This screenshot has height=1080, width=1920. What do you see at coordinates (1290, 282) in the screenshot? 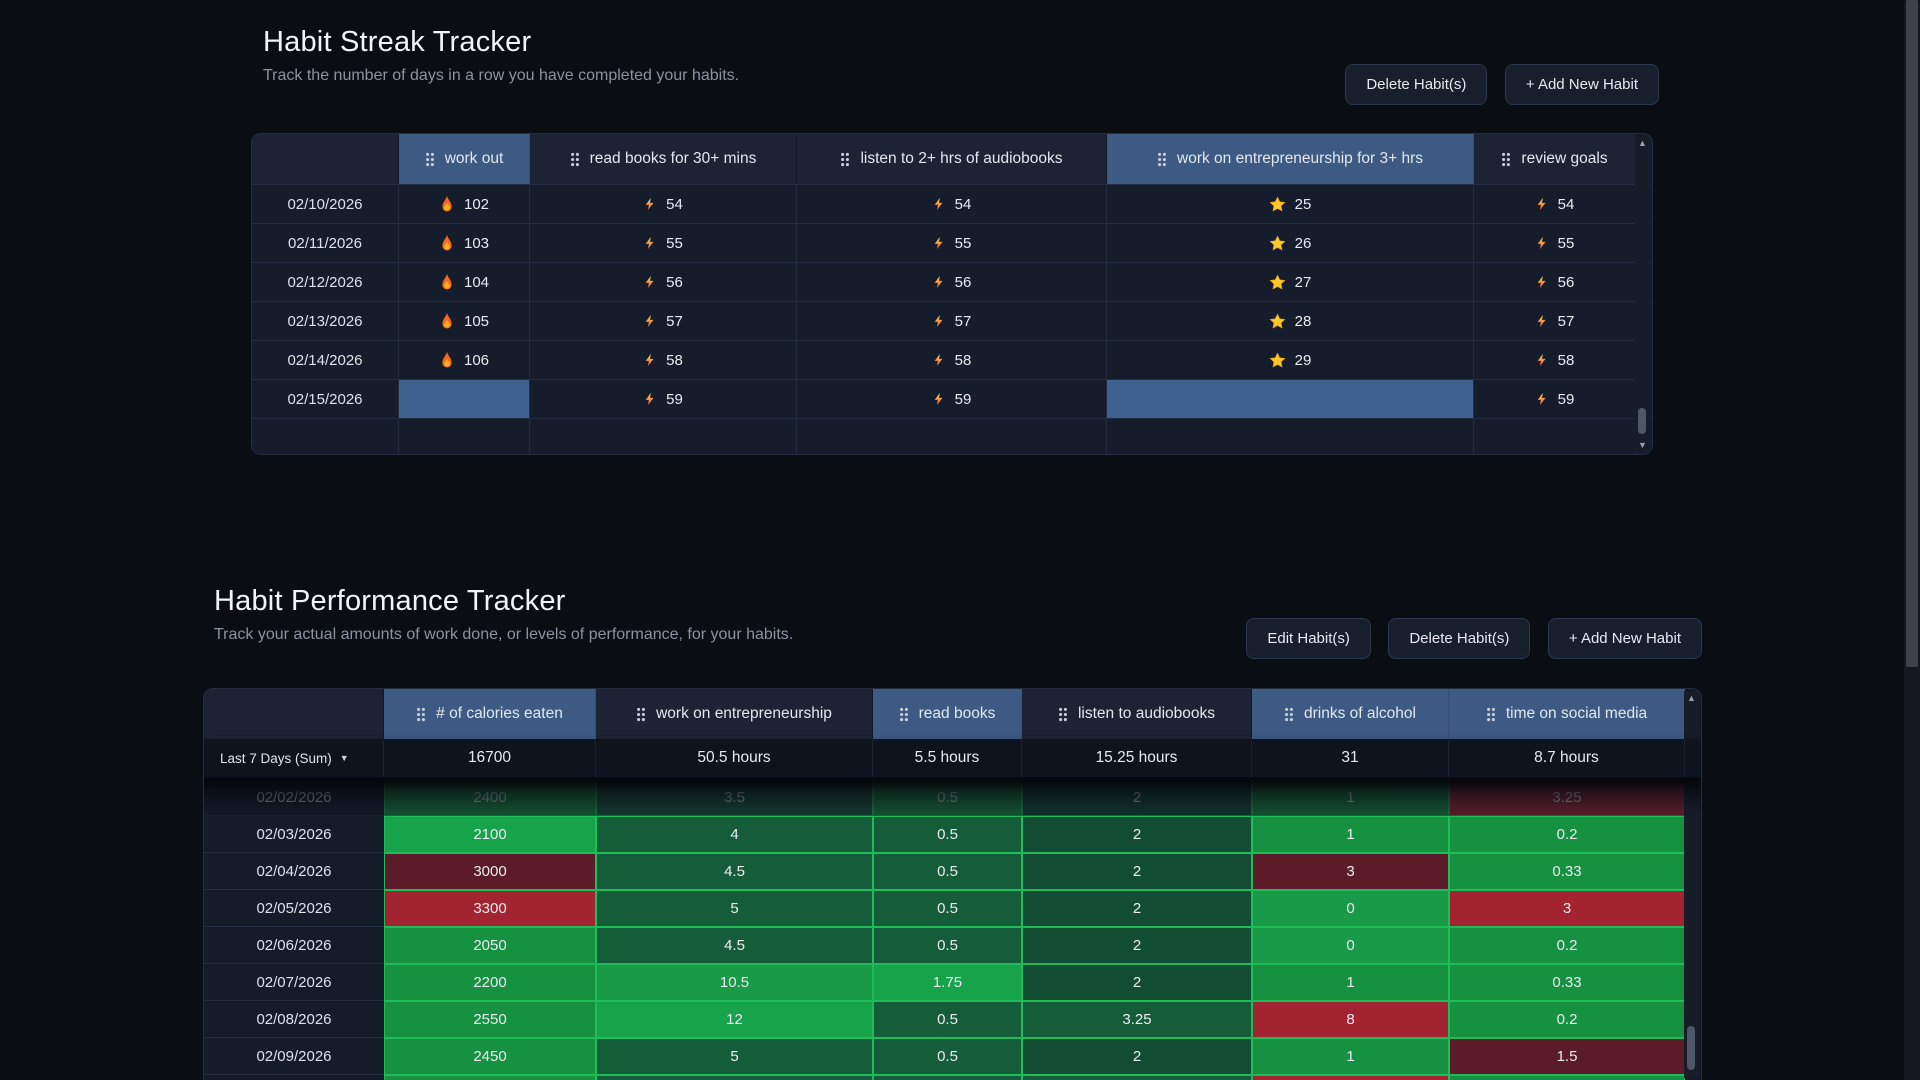
I see `streak-cell: 27` at bounding box center [1290, 282].